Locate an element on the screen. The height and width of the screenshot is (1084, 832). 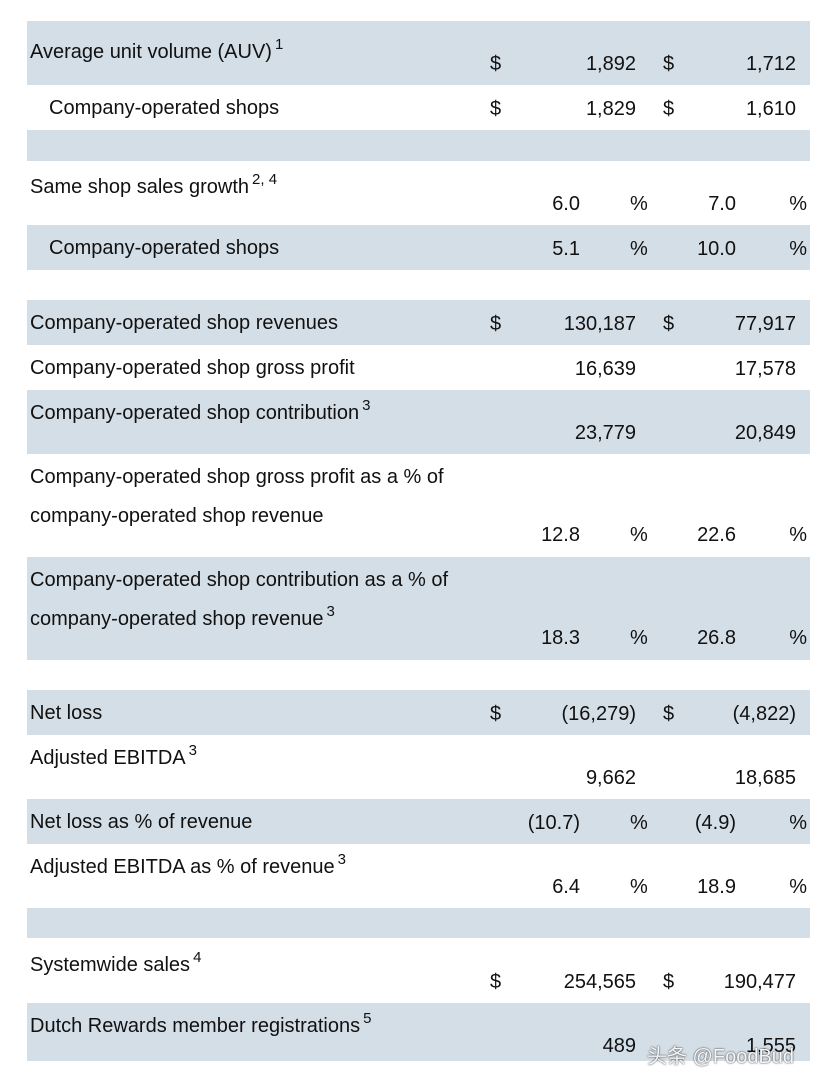
row-label: Company-operated shop gross profit is located at coordinates (192, 368).